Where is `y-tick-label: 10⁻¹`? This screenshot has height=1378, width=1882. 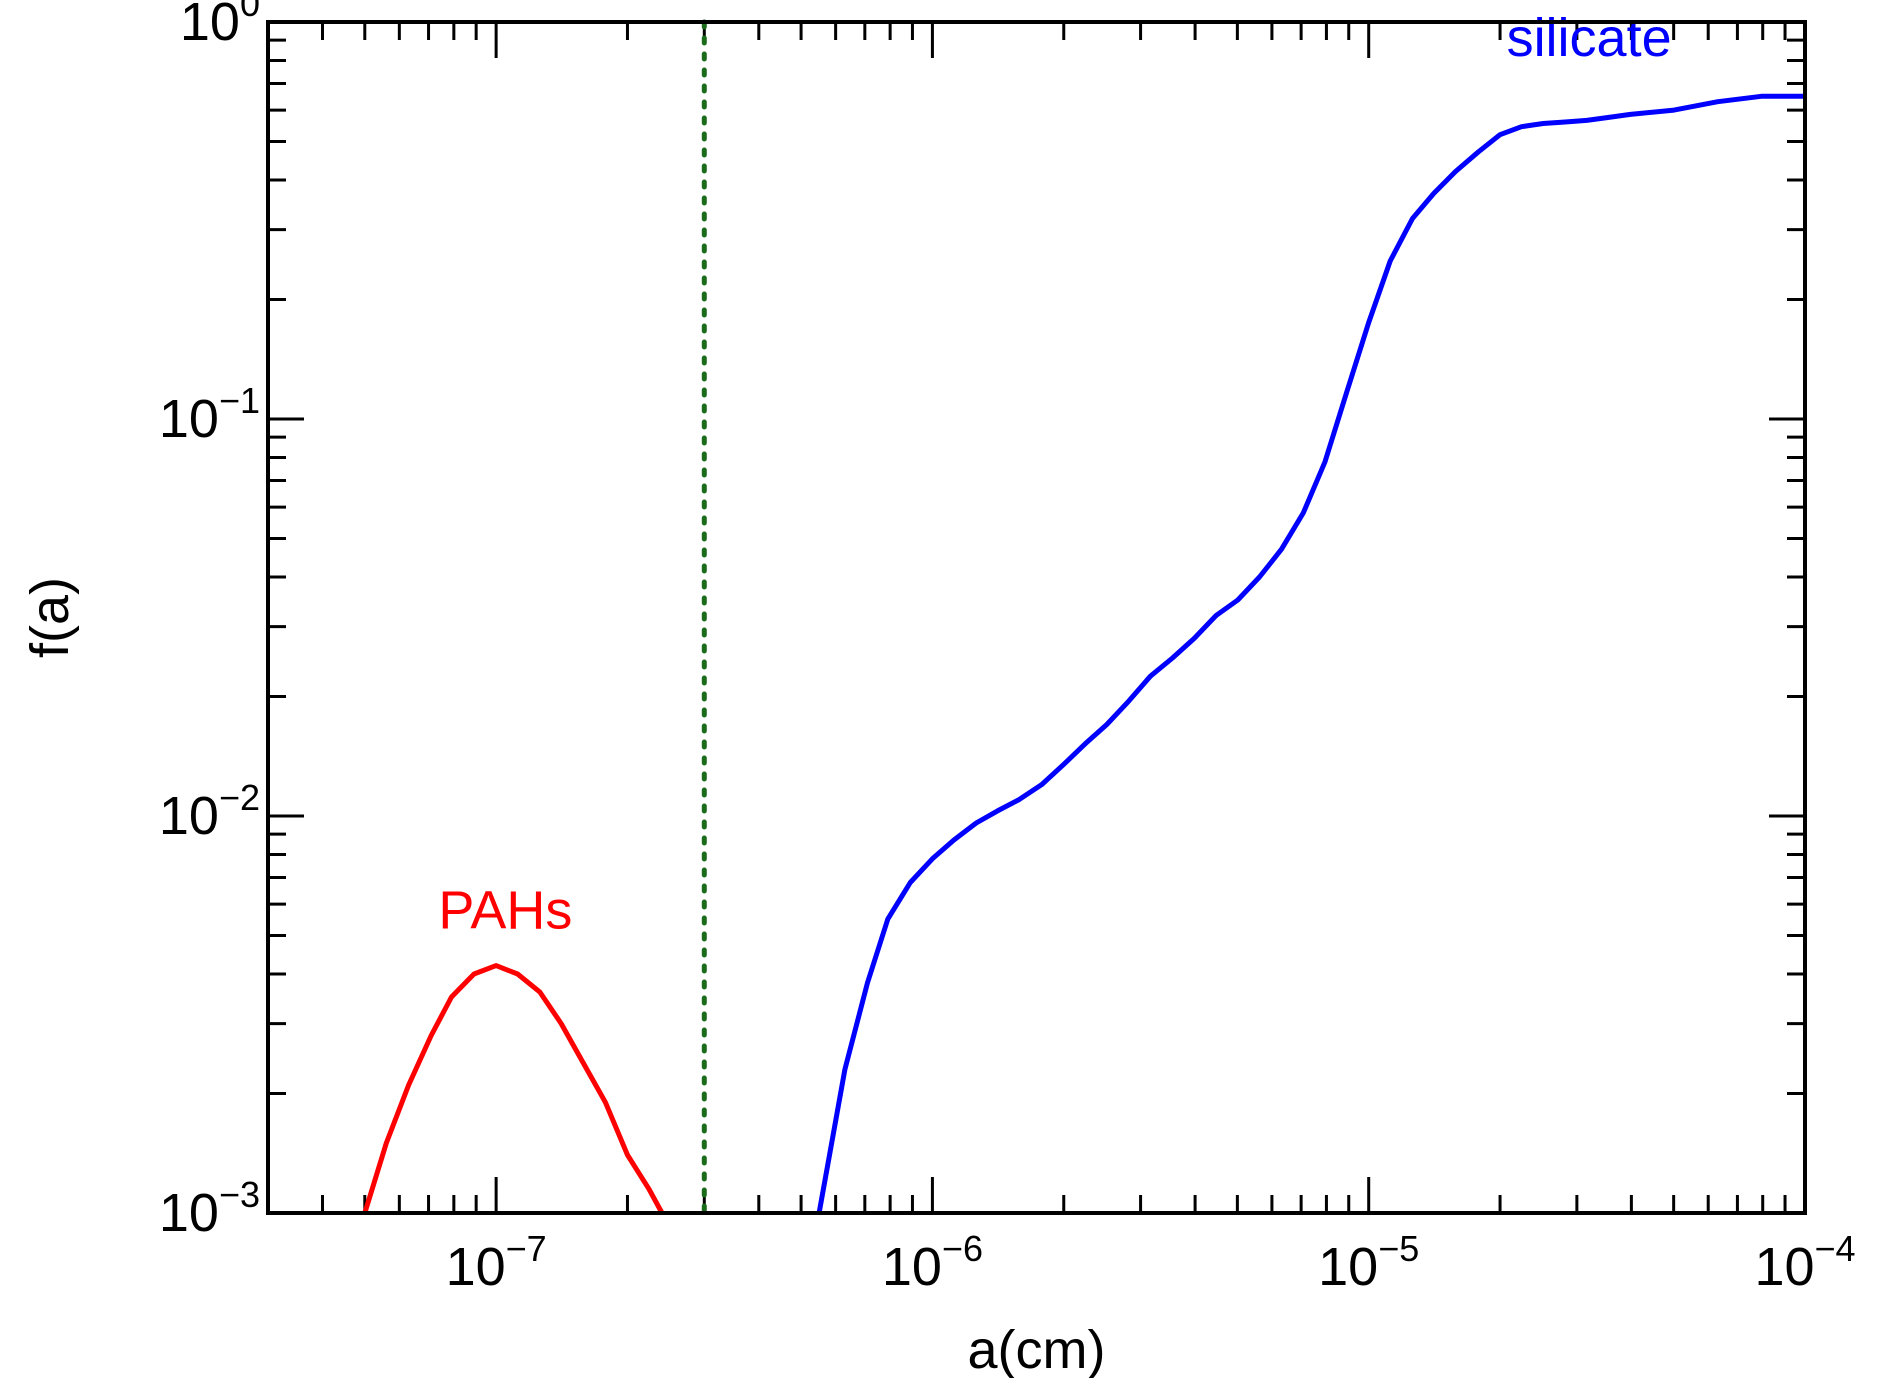
y-tick-label: 10⁻¹ is located at coordinates (209, 414).